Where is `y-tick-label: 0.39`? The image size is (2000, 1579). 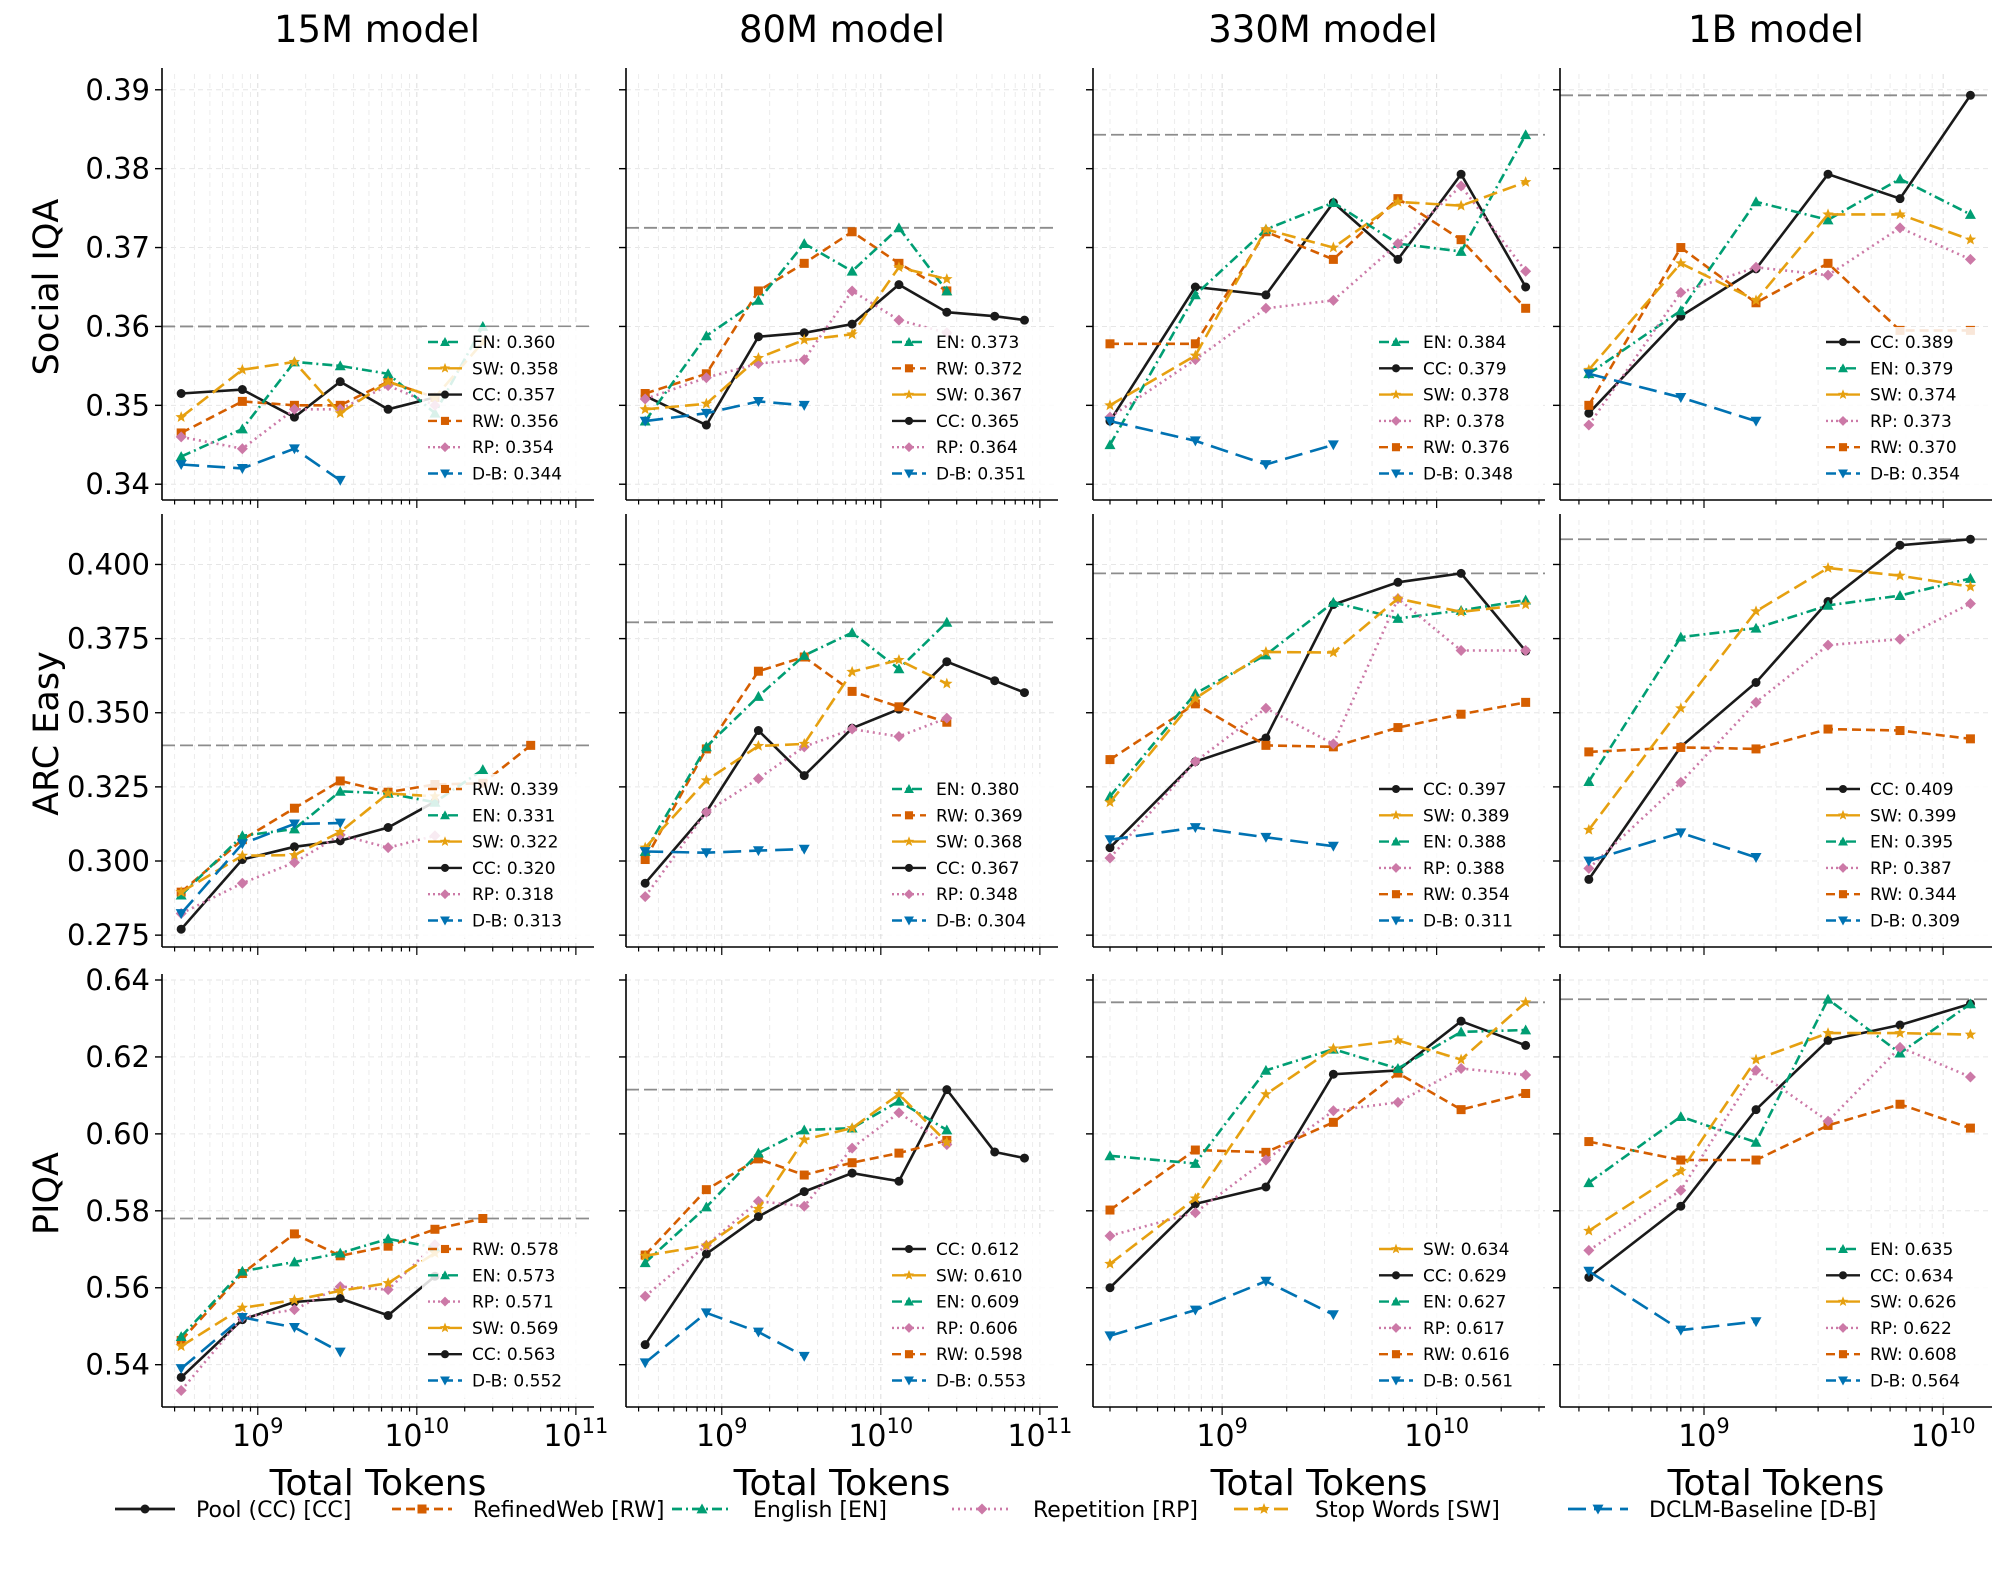
y-tick-label: 0.39 is located at coordinates (117, 90).